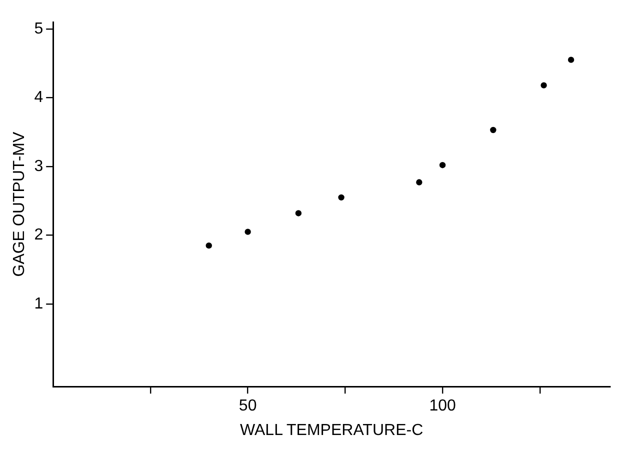 This screenshot has height=450, width=626. Describe the element at coordinates (39, 29) in the screenshot. I see `y-tick-label: 5` at that location.